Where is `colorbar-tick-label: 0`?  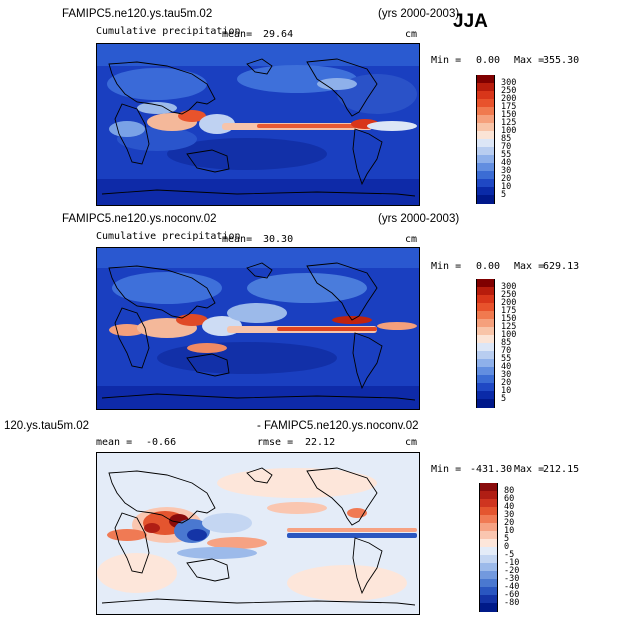 colorbar-tick-label: 0 is located at coordinates (507, 547).